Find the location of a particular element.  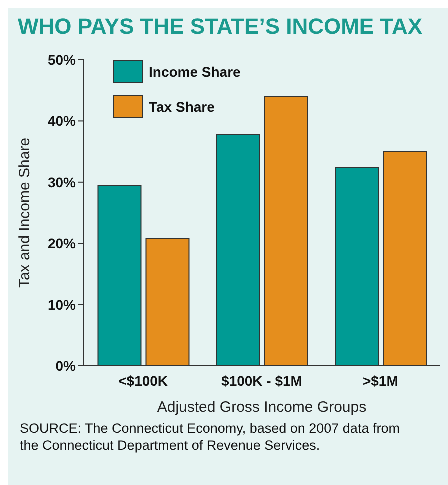

source-note: SOURCE: The Connecticut Economy, based on 2007 data from the Connecticut Department of Revenue Services. is located at coordinates (210, 437).